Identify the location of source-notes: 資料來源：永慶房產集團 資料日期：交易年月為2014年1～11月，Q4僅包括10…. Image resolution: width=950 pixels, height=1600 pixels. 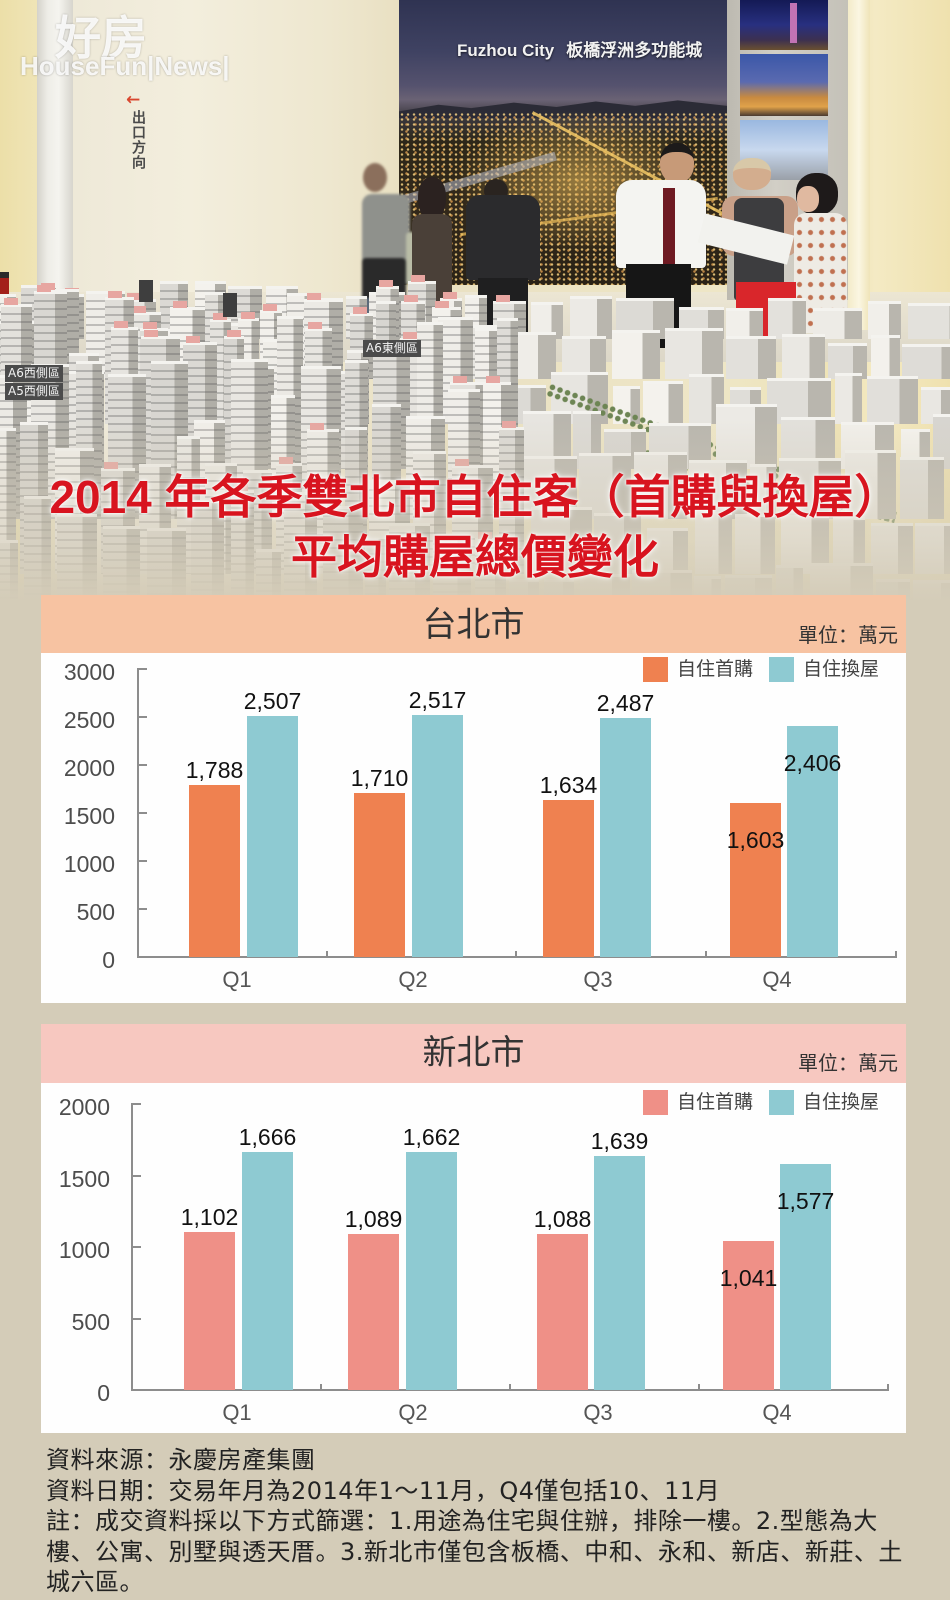
(474, 1521).